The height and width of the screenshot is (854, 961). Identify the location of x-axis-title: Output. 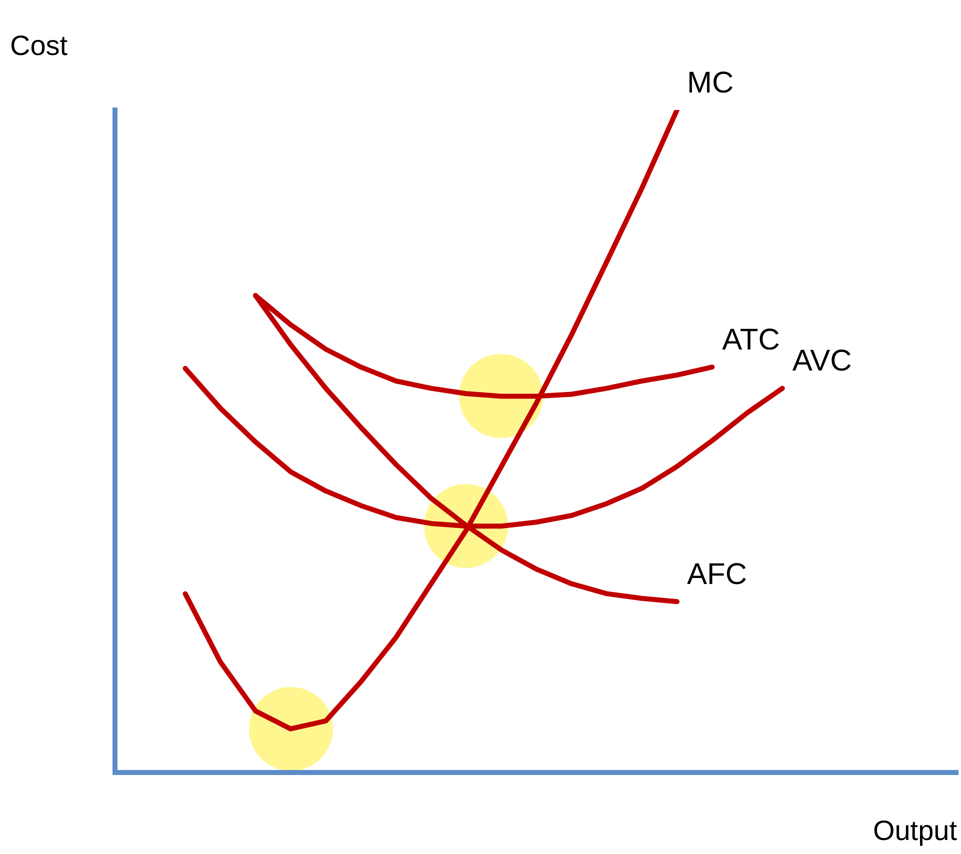
(914, 831).